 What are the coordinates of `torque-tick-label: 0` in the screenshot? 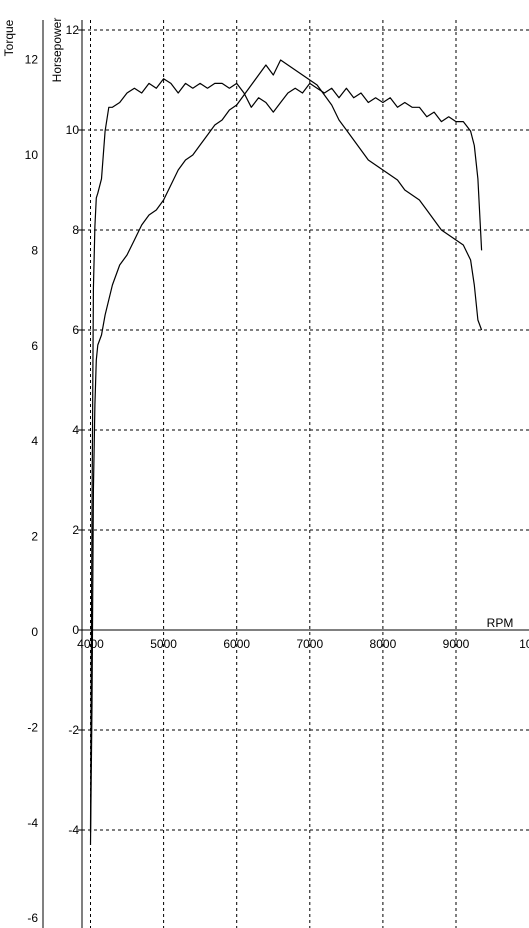 It's located at (34, 632).